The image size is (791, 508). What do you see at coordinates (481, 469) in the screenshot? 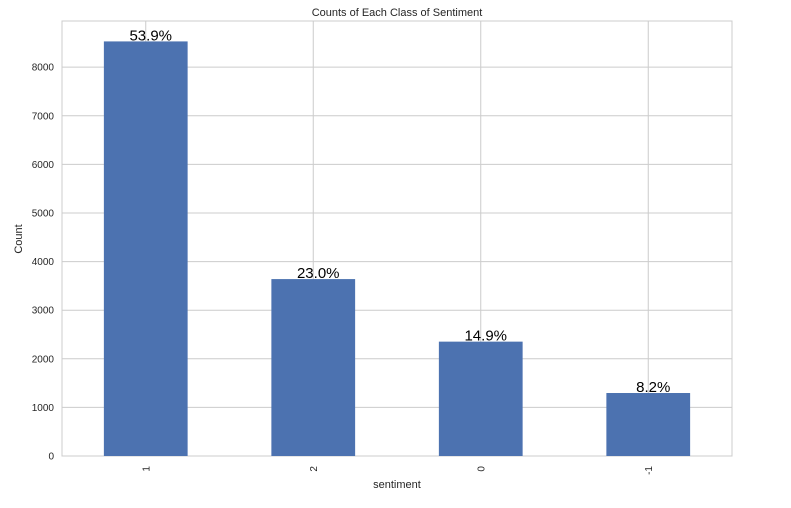
I see `x-tick-label: 0` at bounding box center [481, 469].